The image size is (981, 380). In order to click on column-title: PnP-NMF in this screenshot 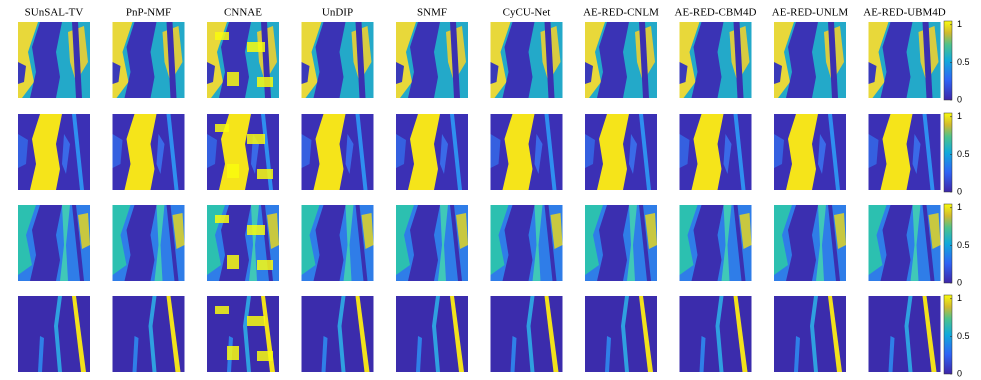, I will do `click(148, 13)`.